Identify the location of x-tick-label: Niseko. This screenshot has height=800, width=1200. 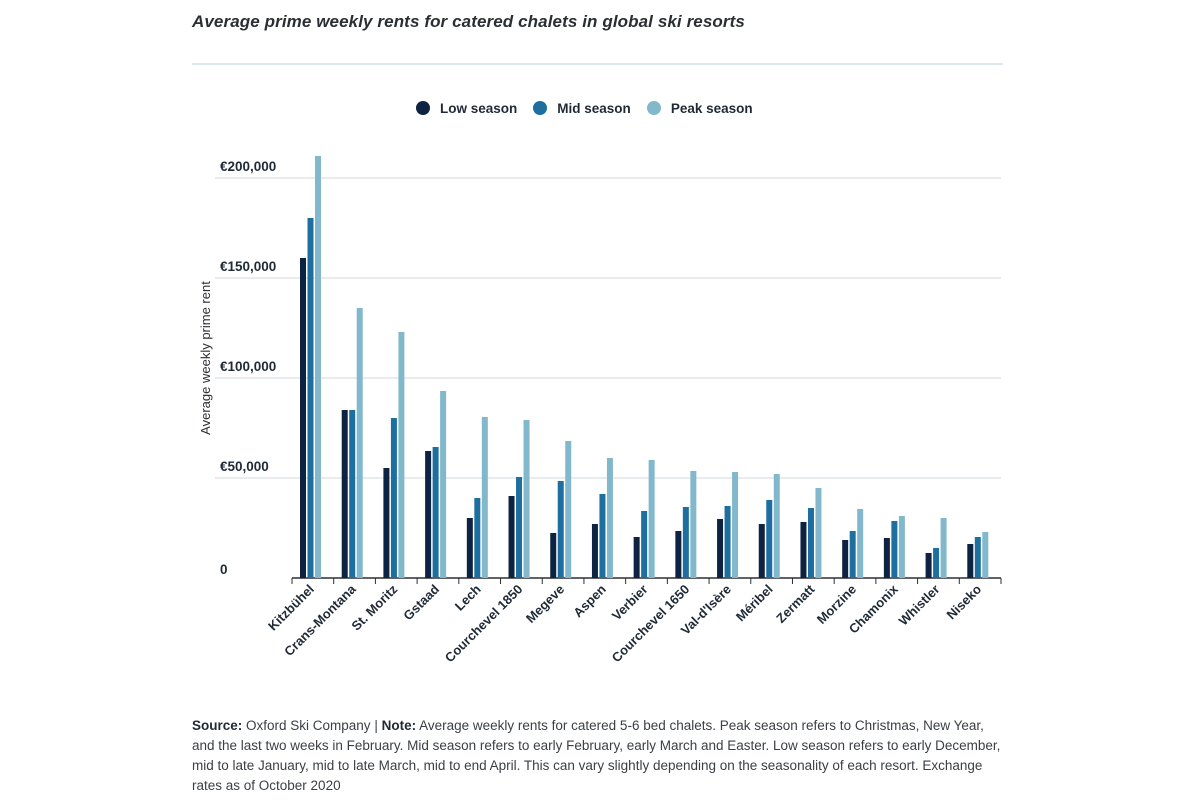
(964, 601).